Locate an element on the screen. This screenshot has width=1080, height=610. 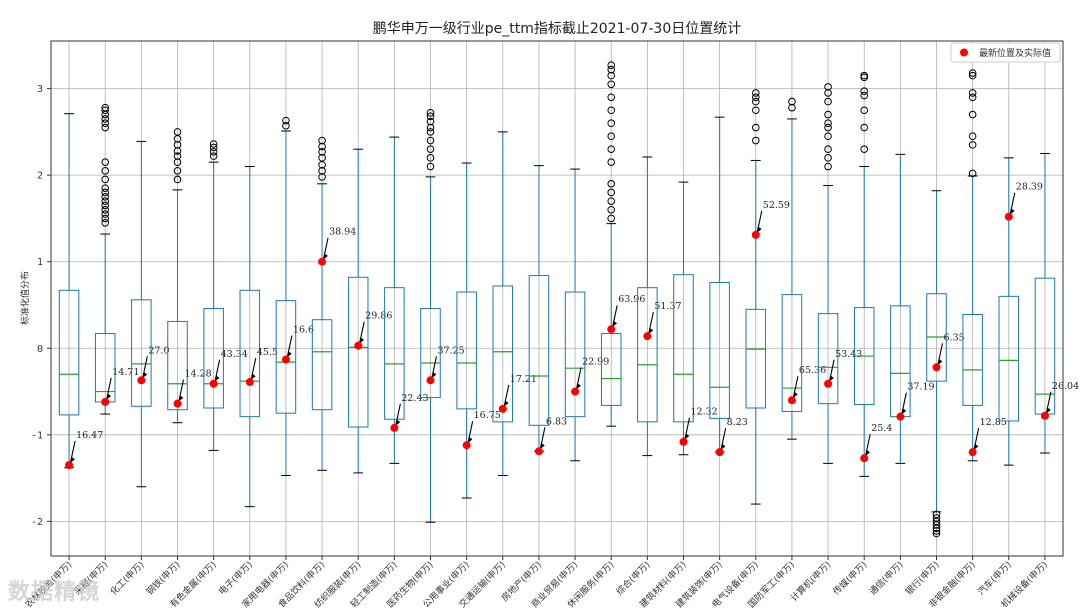
y-tick-label: 2 is located at coordinates (40, 176).